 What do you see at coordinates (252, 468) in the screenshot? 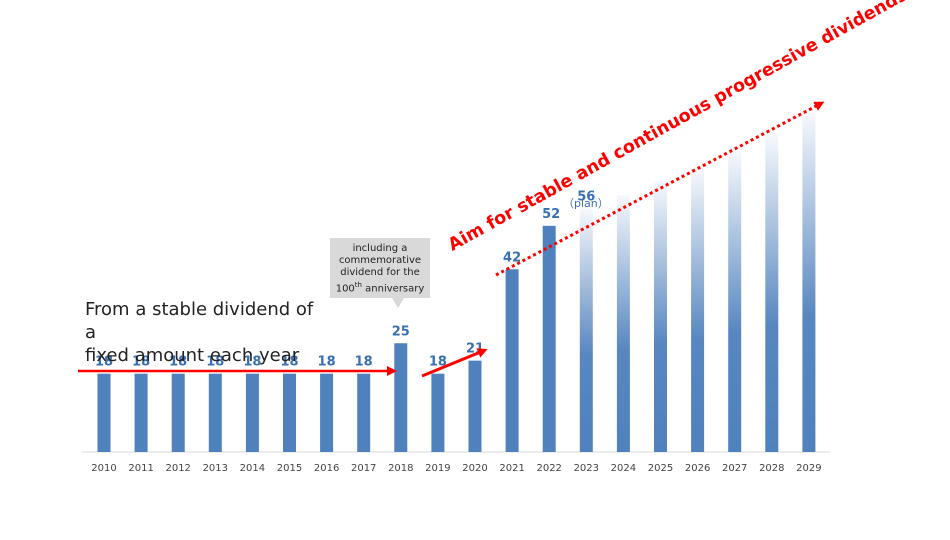
I see `x-tick-2014: 2014` at bounding box center [252, 468].